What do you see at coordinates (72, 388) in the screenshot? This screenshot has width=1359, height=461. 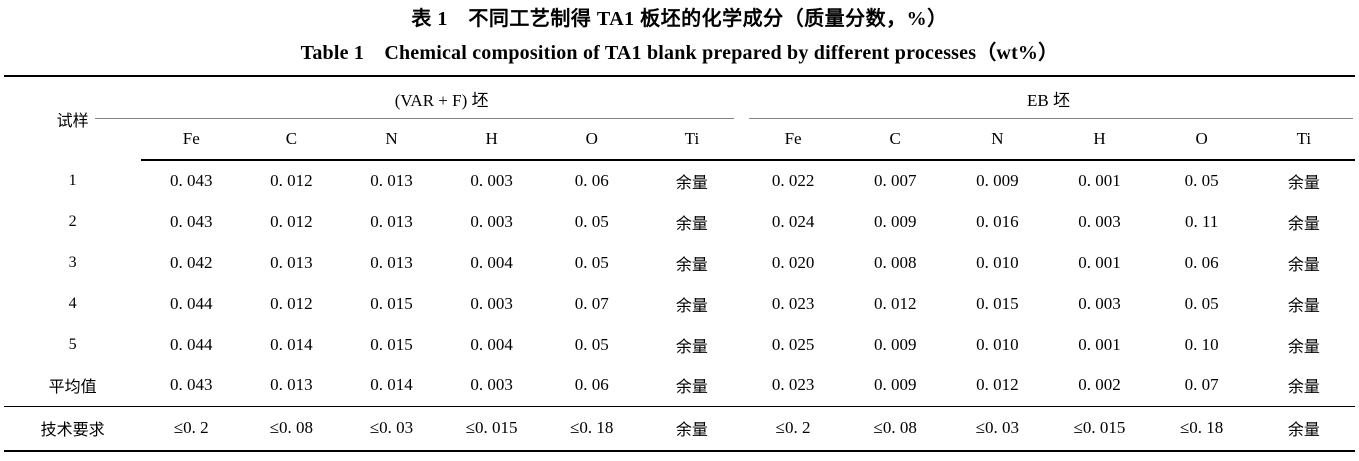 I see `row-label: 平均值` at bounding box center [72, 388].